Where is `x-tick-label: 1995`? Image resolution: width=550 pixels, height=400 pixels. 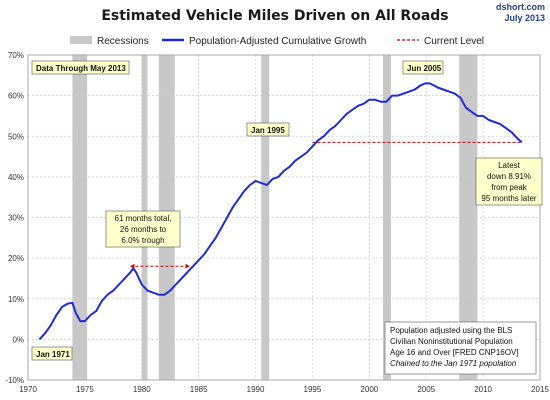 x-tick-label: 1995 is located at coordinates (313, 389).